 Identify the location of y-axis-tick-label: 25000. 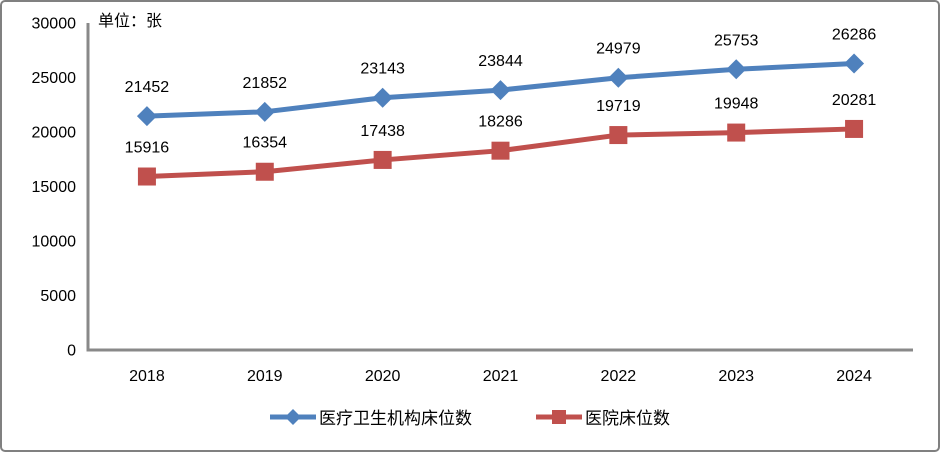
(54, 78).